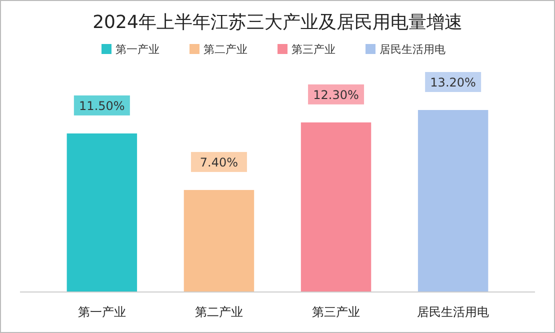 This screenshot has width=555, height=333. I want to click on x-tick-label: 第三产业, so click(336, 312).